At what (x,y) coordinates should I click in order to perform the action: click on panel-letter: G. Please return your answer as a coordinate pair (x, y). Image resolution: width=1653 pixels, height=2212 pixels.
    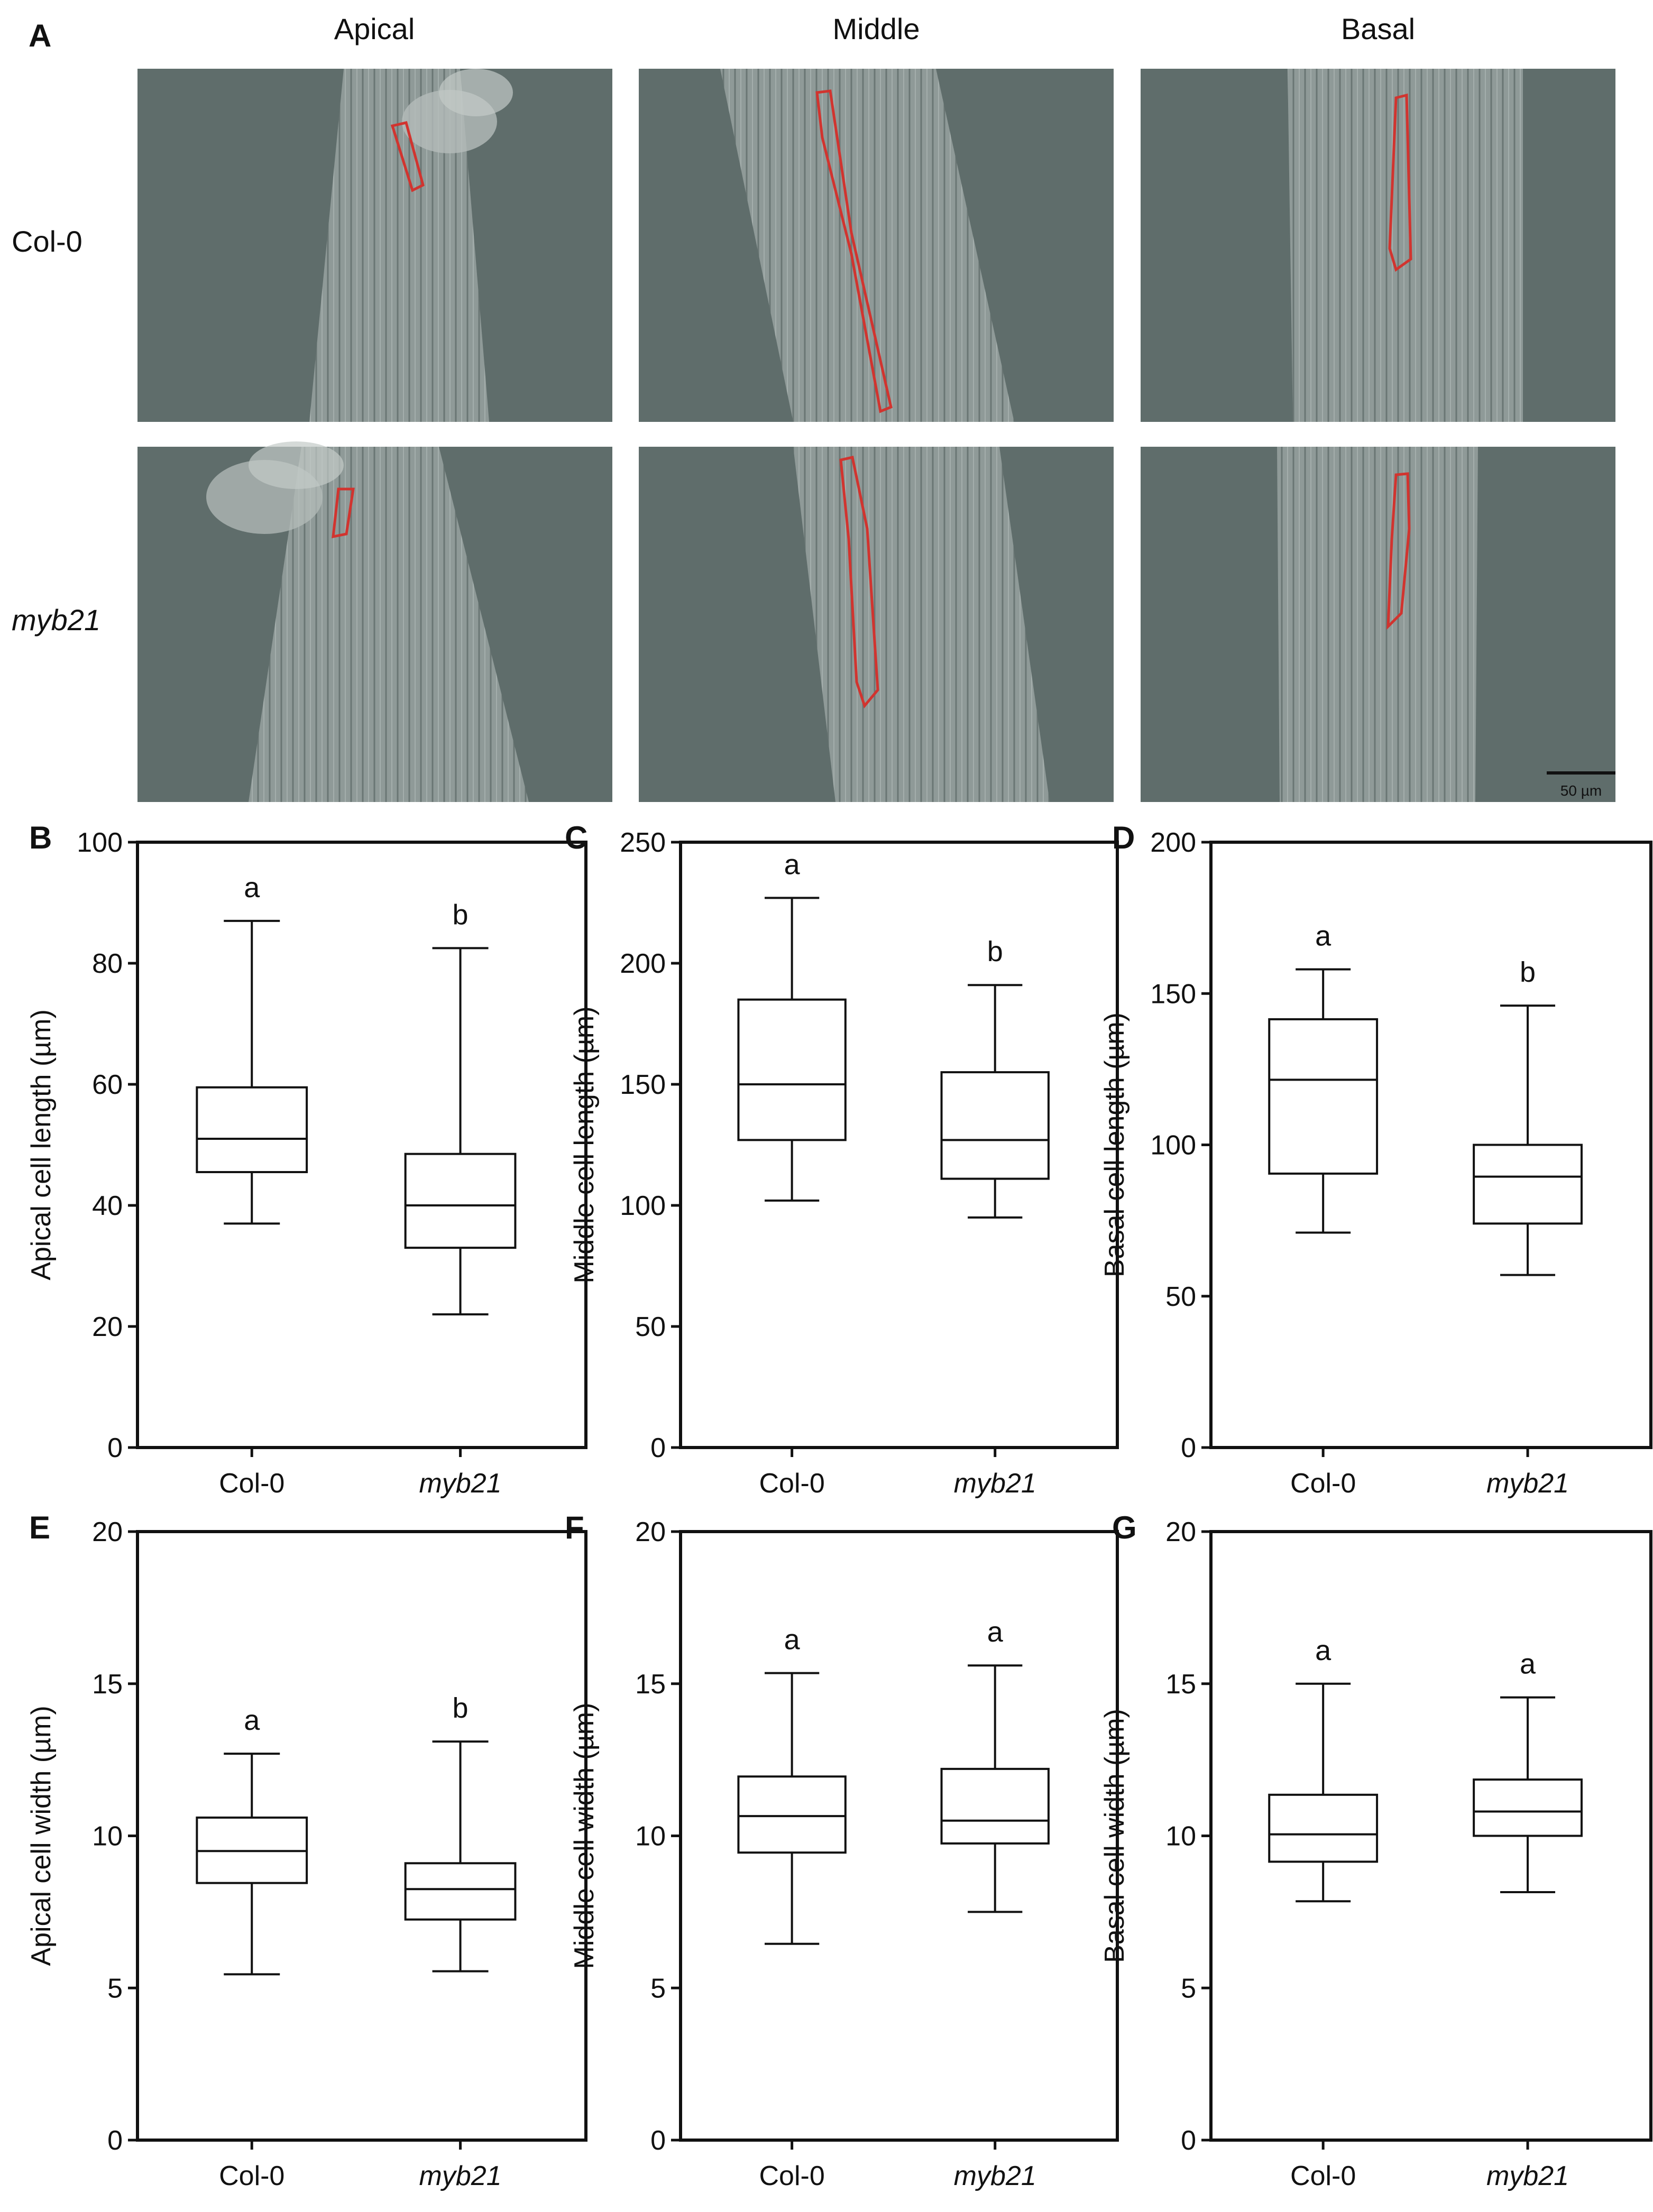
    Looking at the image, I should click on (1124, 1527).